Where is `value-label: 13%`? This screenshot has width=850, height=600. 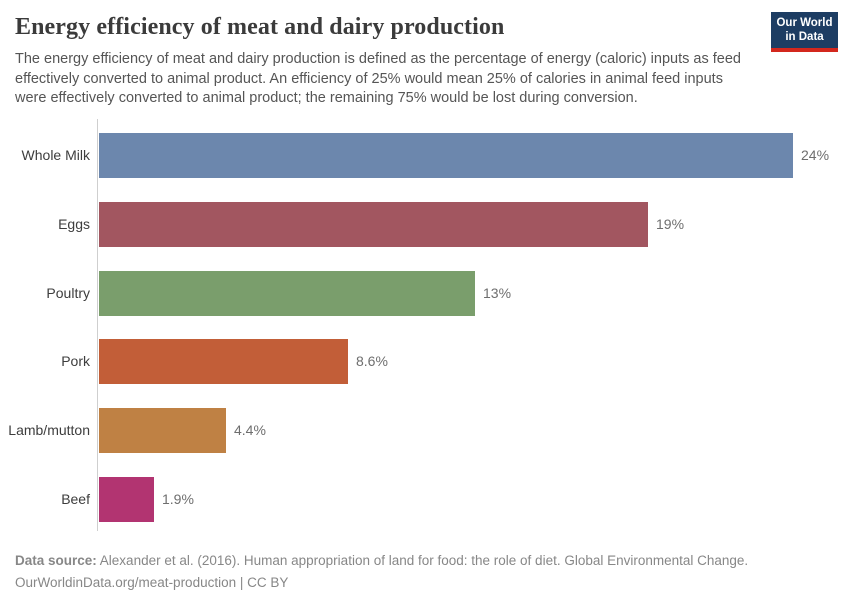
value-label: 13% is located at coordinates (497, 293).